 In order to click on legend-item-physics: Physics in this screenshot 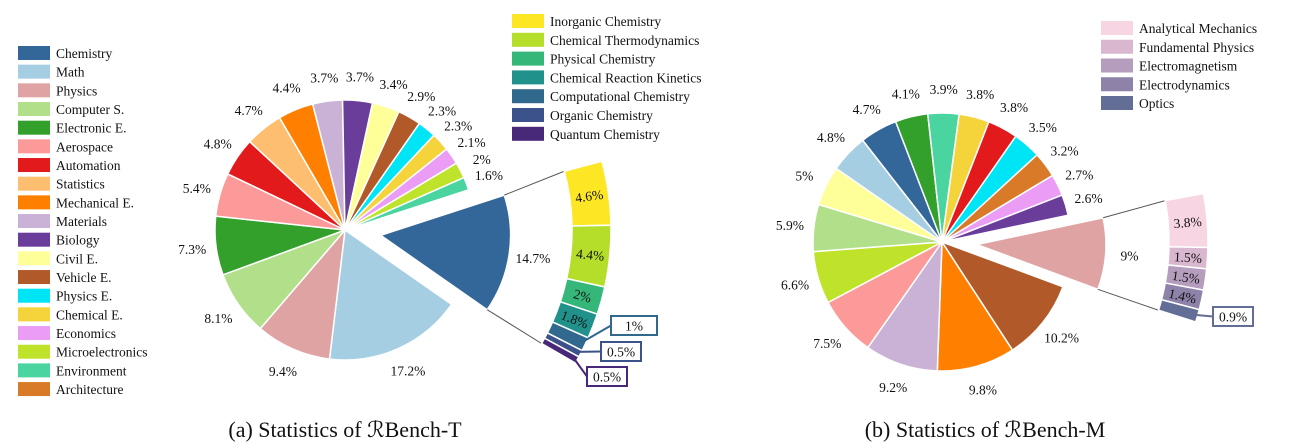, I will do `click(57, 90)`.